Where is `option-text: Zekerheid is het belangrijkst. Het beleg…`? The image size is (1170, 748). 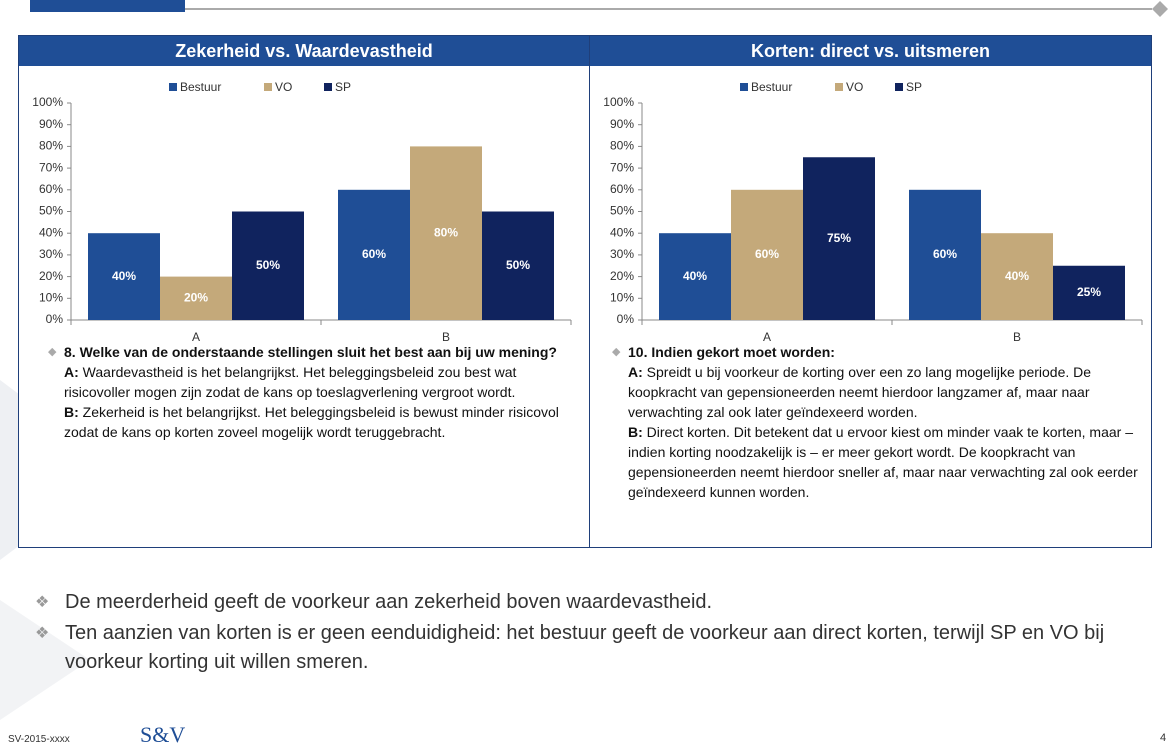
option-text: Zekerheid is het belangrijkst. Het beleg… is located at coordinates (311, 422).